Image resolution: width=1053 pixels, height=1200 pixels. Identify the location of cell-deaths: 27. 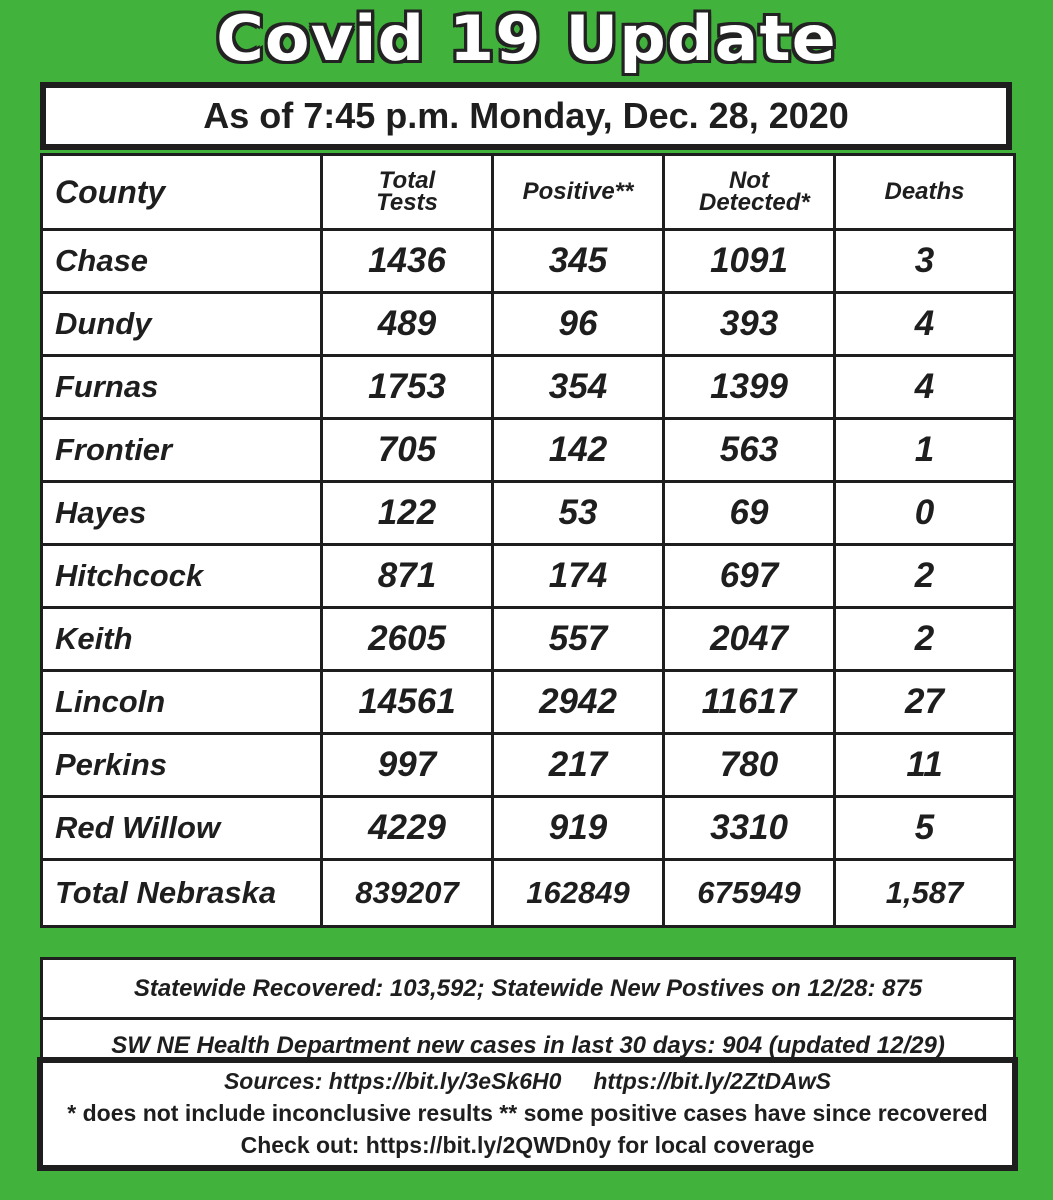
(924, 702).